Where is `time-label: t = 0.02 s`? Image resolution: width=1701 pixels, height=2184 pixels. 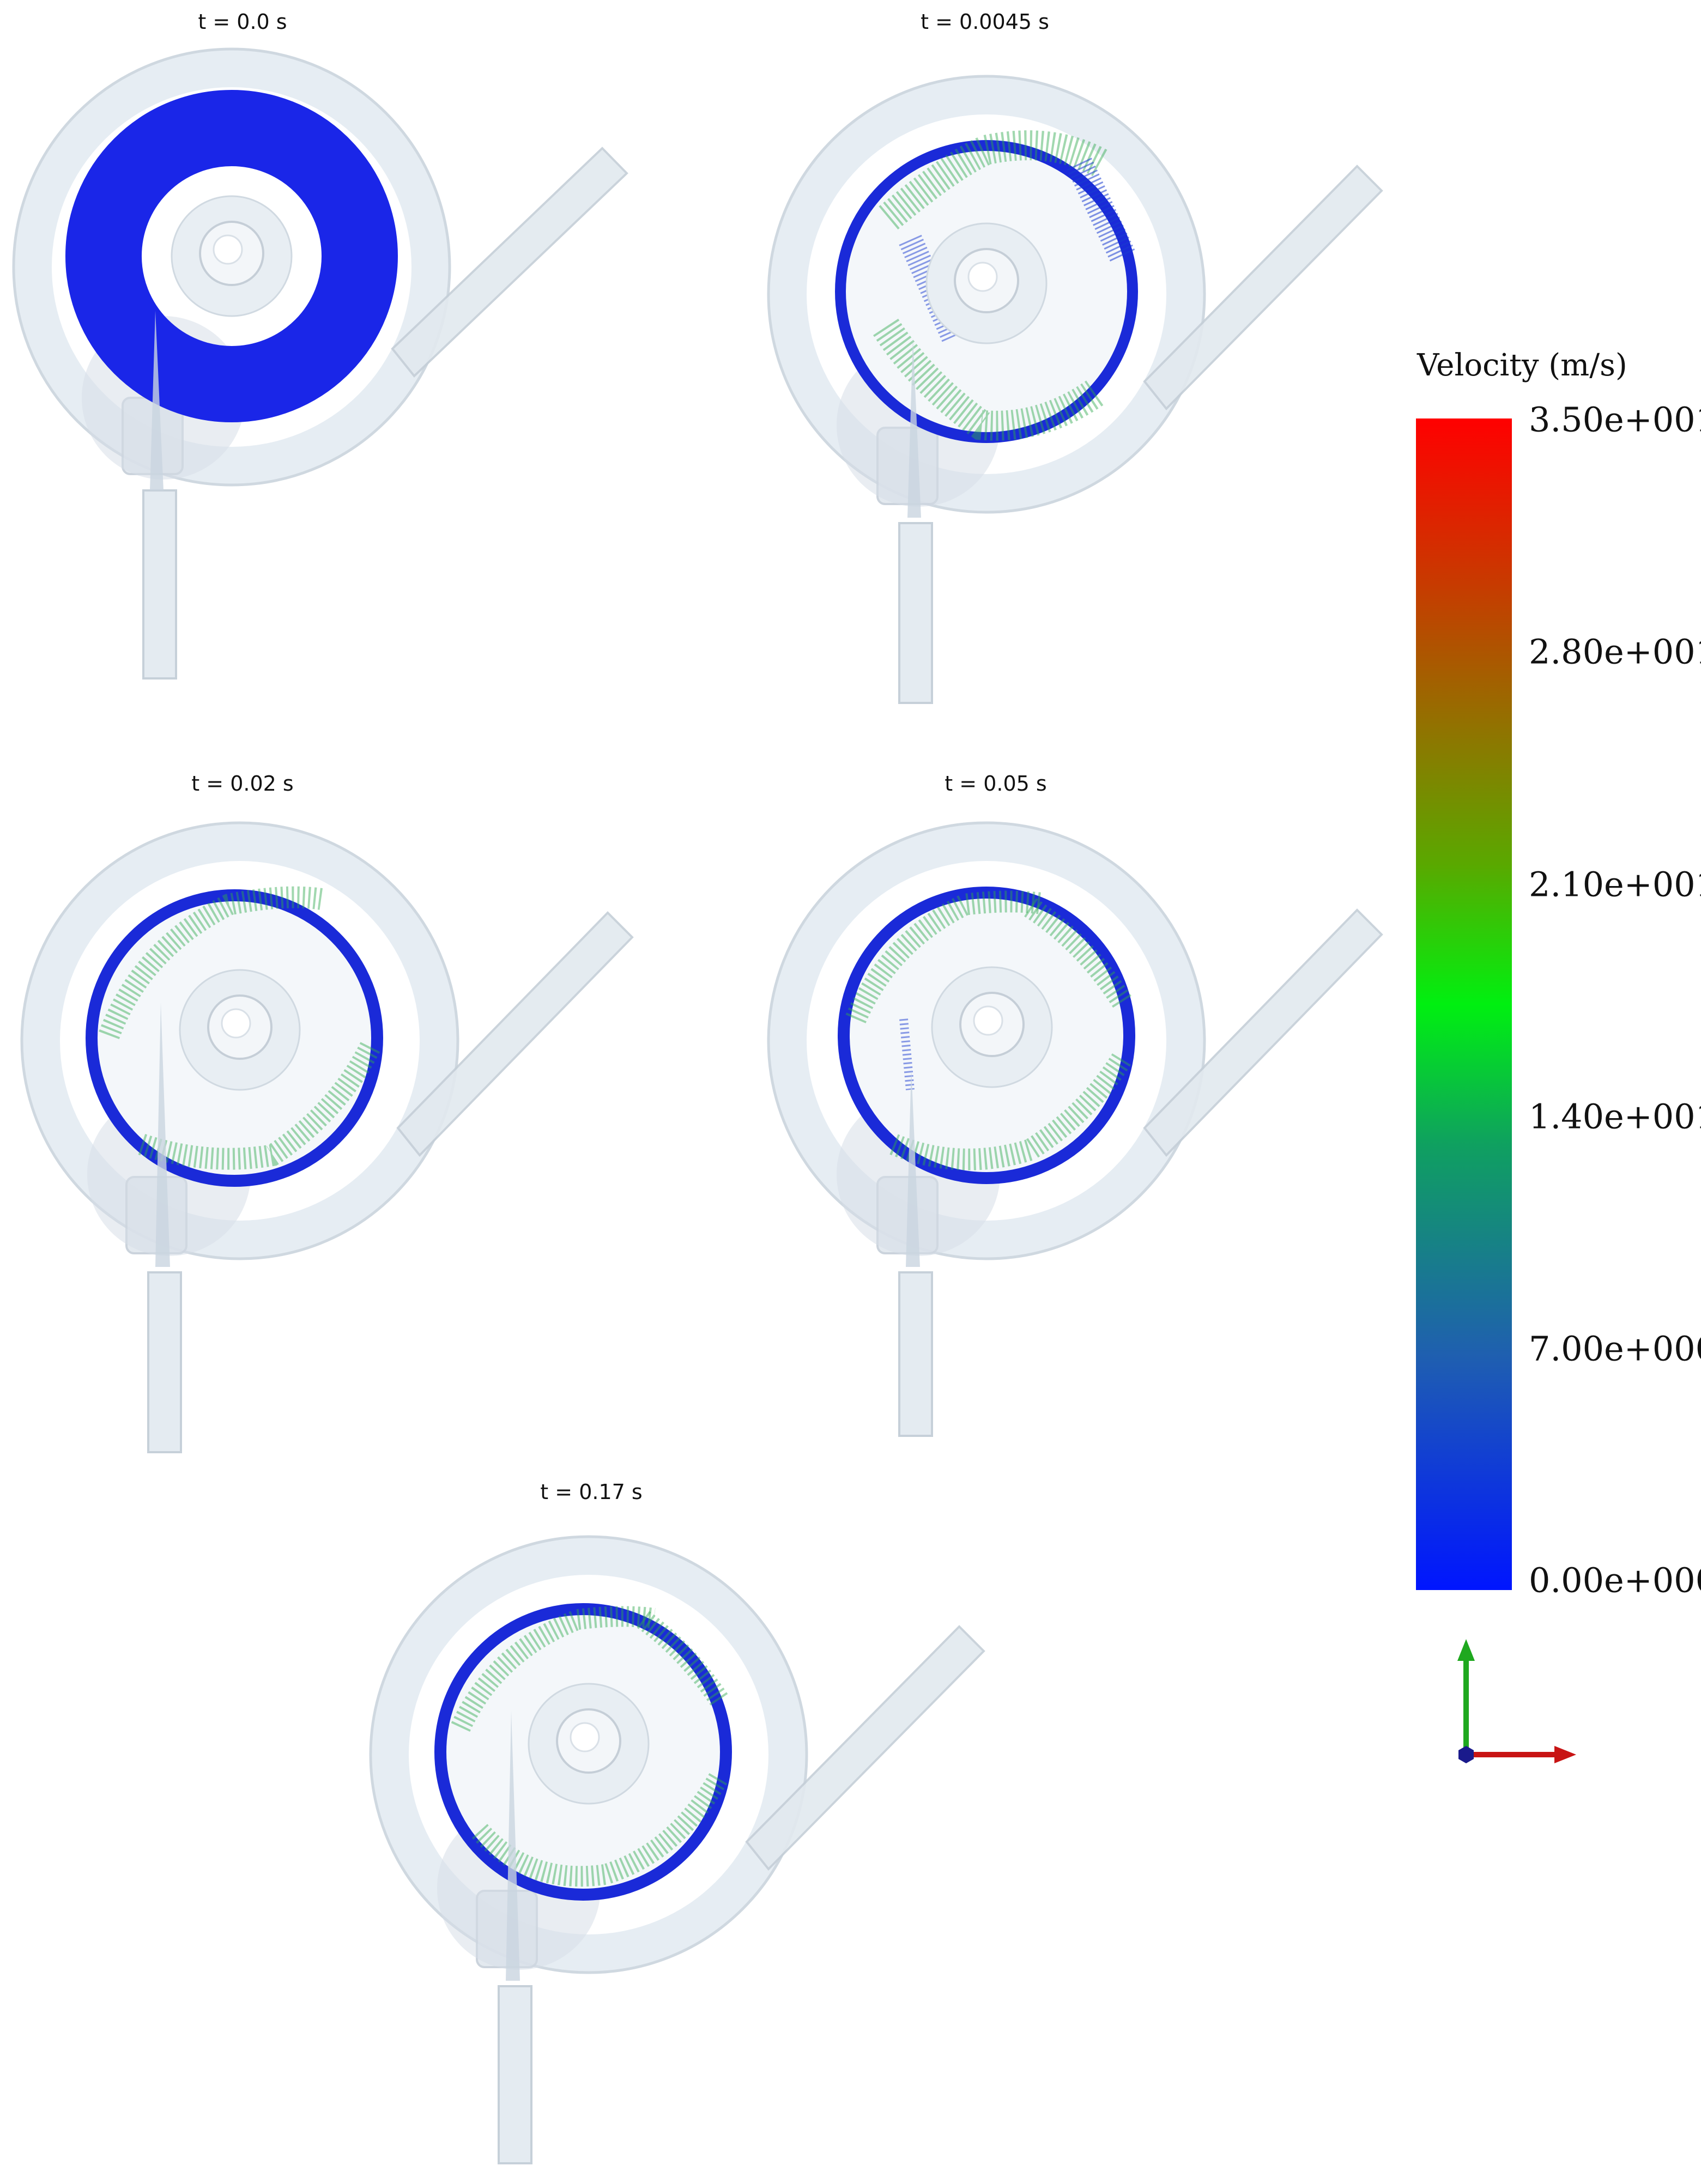
time-label: t = 0.02 s is located at coordinates (243, 784).